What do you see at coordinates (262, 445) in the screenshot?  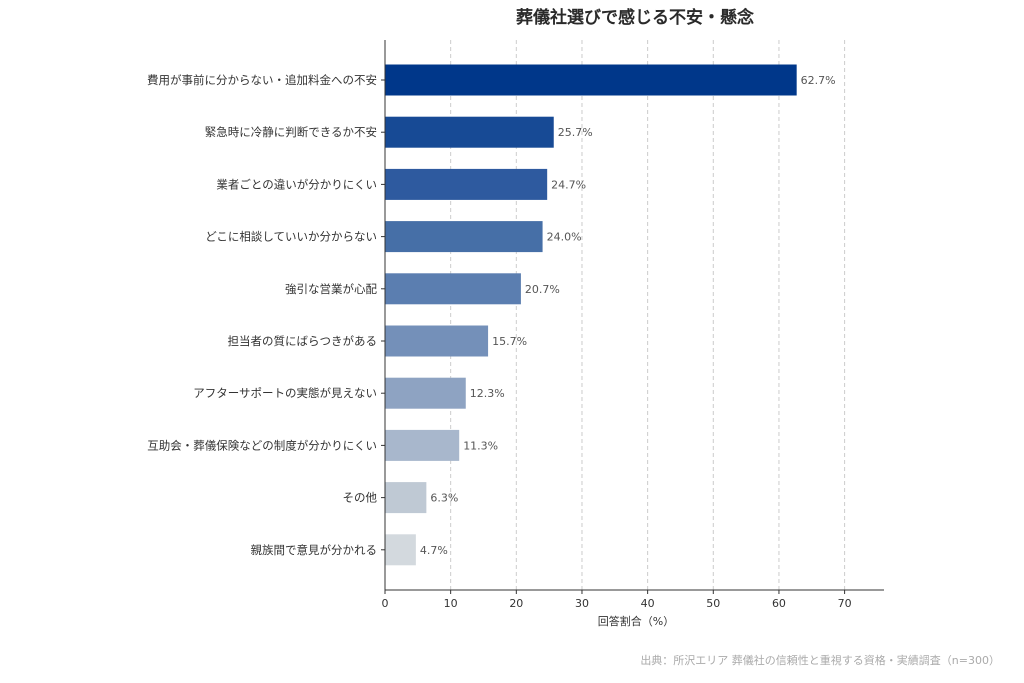 I see `category-label: 互助会・葬儀保険などの制度が分かりにくい` at bounding box center [262, 445].